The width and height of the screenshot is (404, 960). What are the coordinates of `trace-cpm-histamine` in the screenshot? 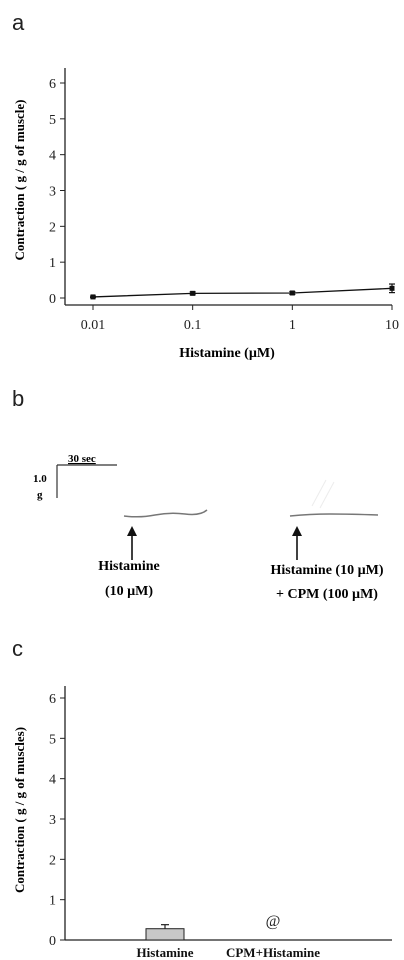 It's located at (334, 515).